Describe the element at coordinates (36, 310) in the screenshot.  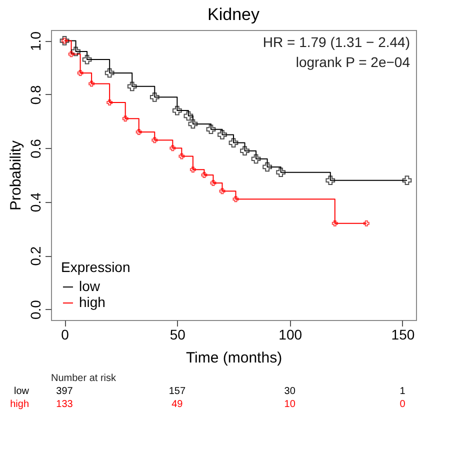
I see `y-tick-label: 0.0` at that location.